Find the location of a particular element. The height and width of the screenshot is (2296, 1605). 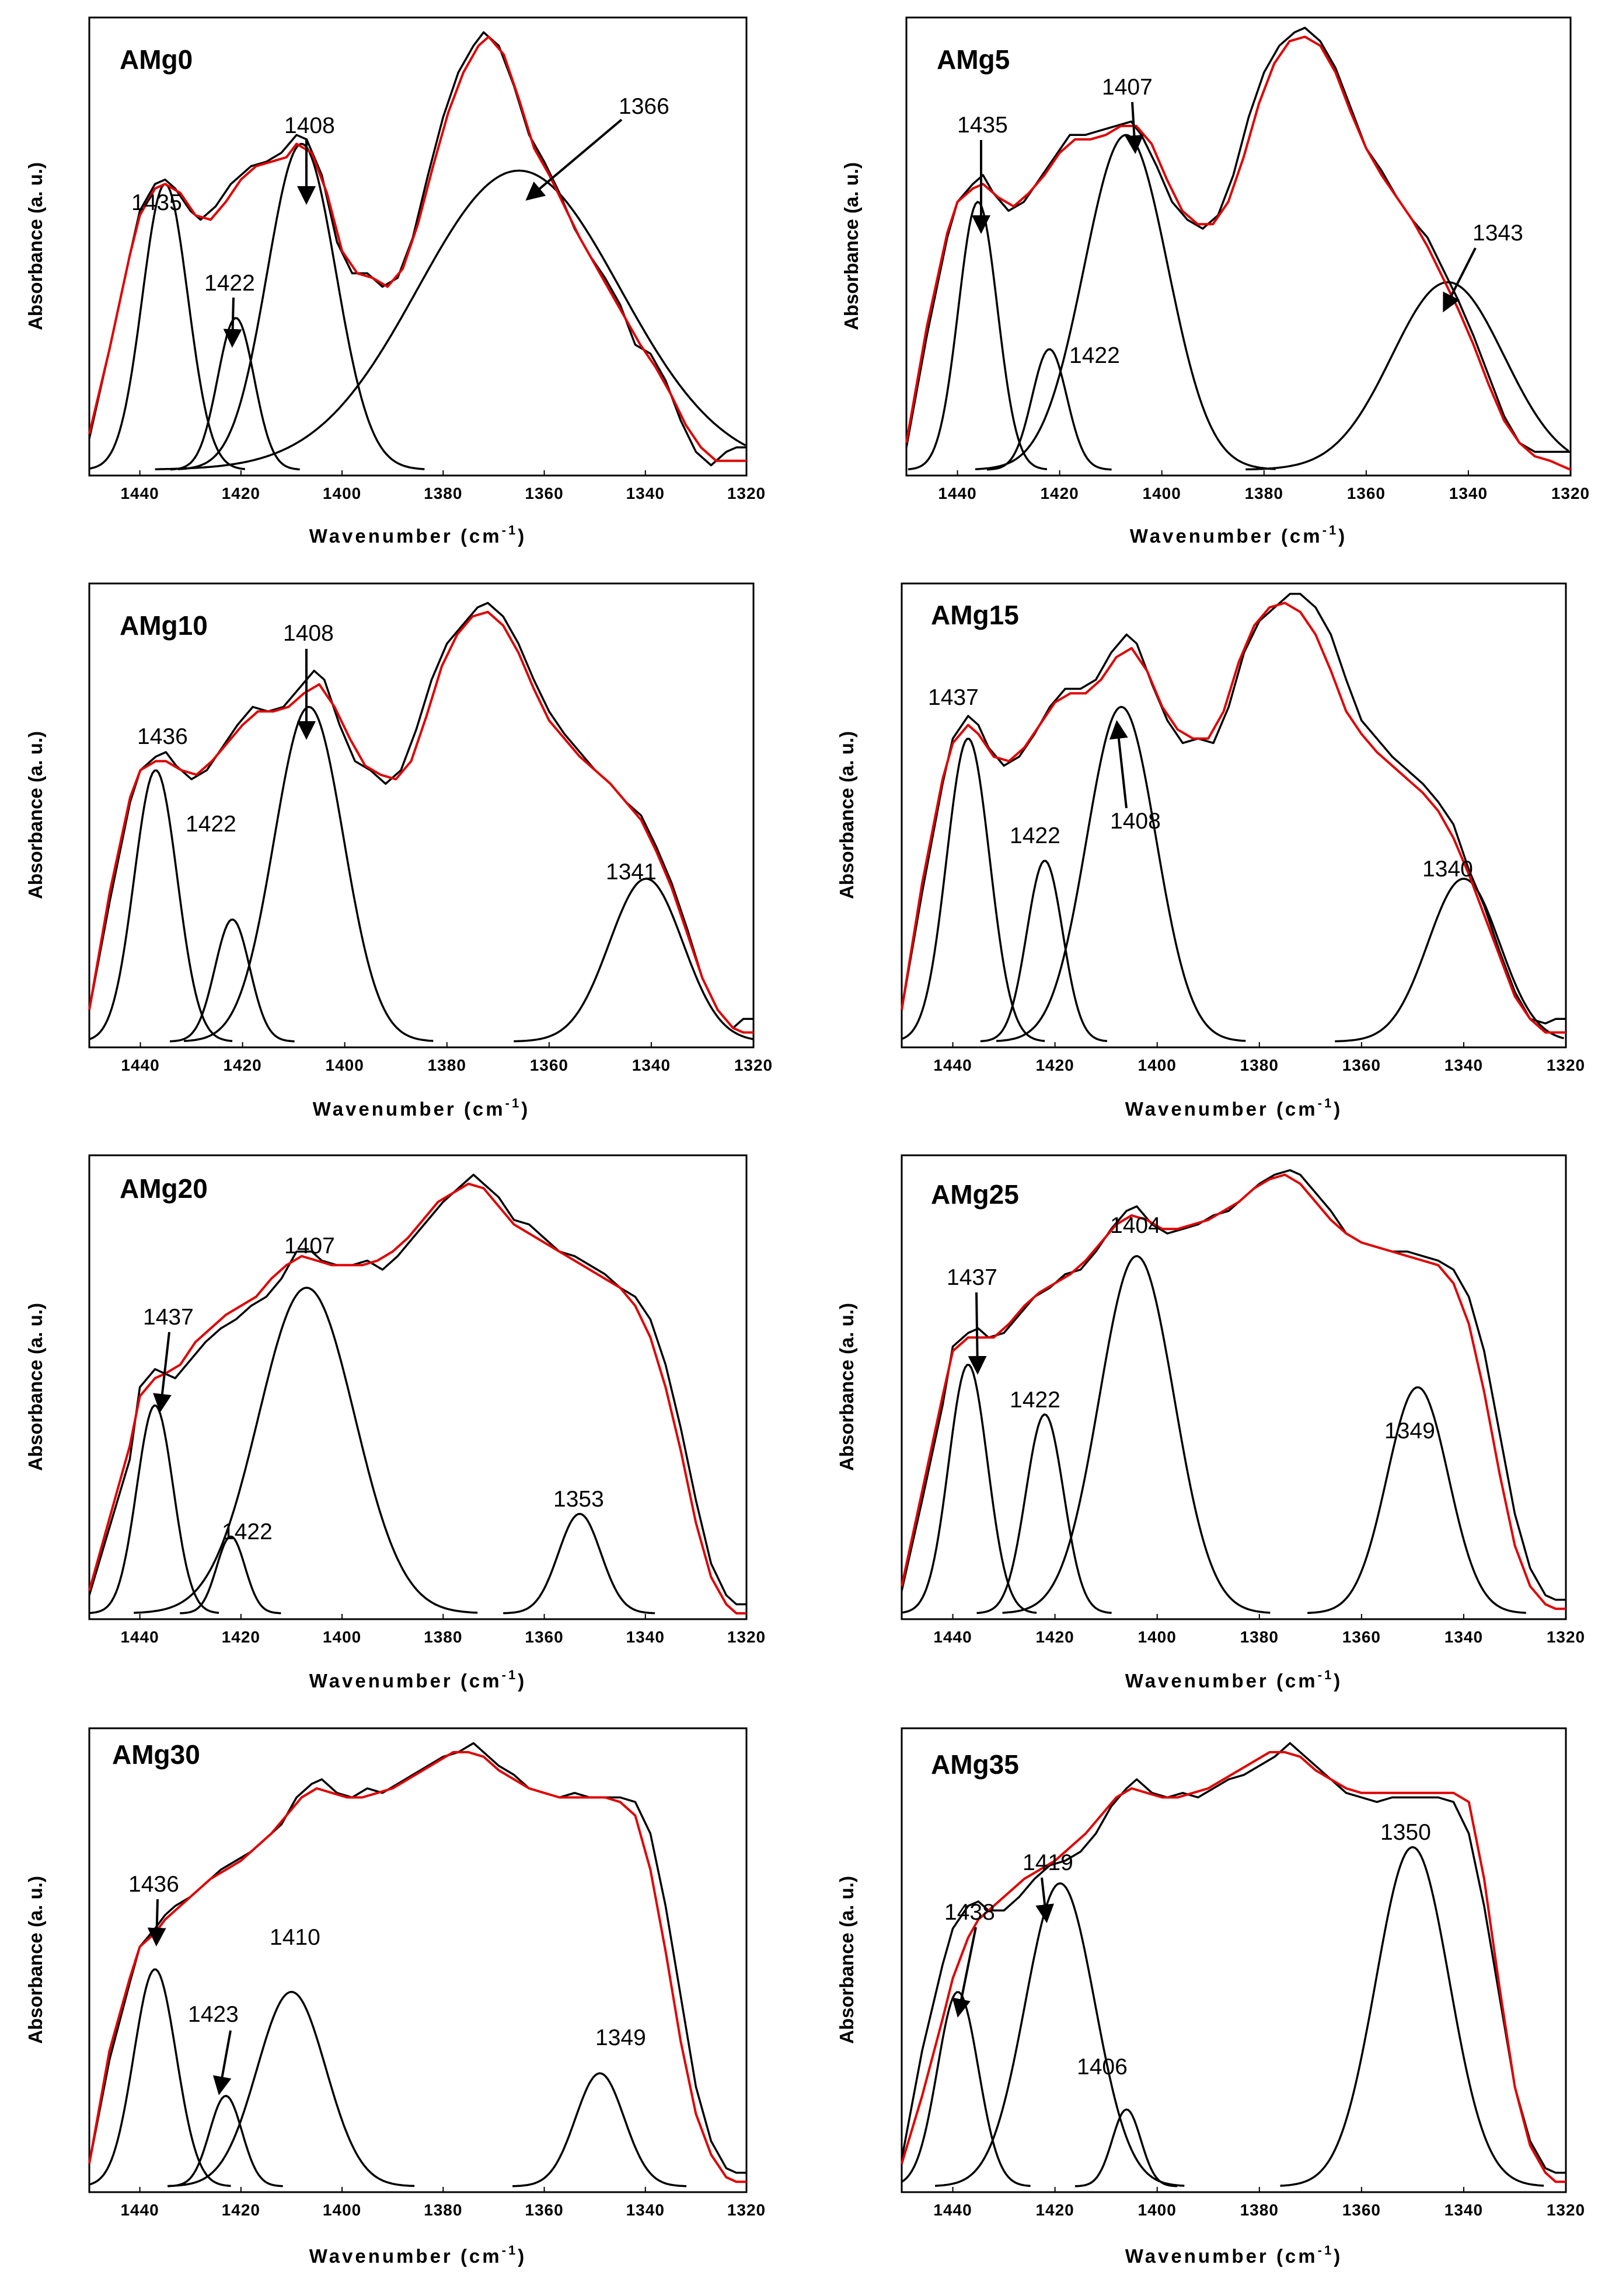

peak-label-1407: 1407 is located at coordinates (309, 1246).